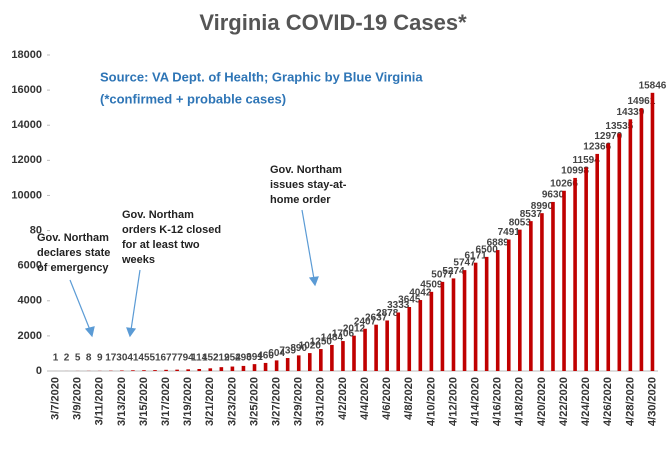  What do you see at coordinates (586, 401) in the screenshot?
I see `x-tick-label: 4/24/2020` at bounding box center [586, 401].